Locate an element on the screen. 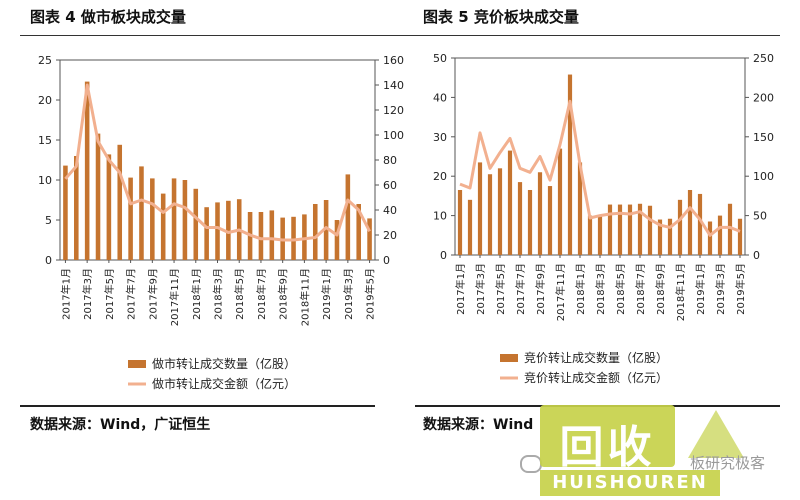  right-x-tick-label: 2017年7月 is located at coordinates (520, 289).